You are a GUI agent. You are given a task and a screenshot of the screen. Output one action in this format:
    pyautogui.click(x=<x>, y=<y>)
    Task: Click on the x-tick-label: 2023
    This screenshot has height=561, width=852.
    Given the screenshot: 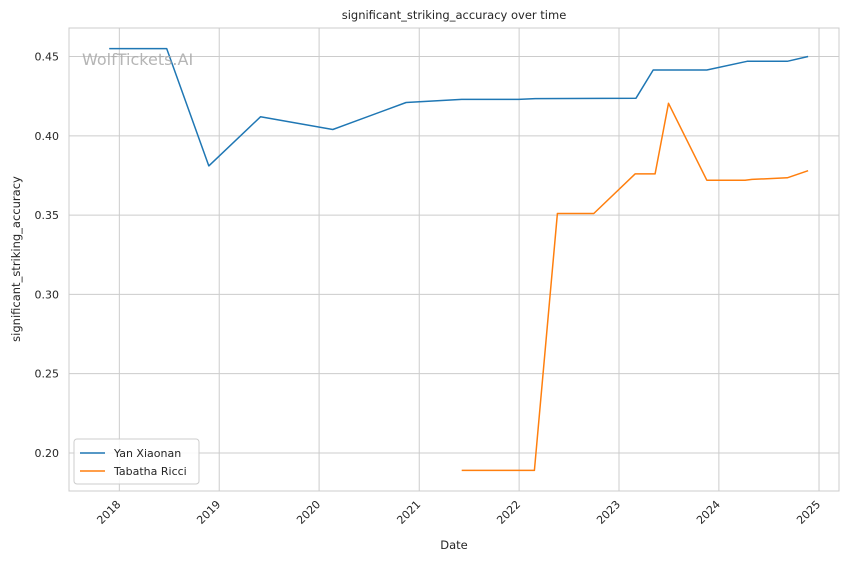 What is the action you would take?
    pyautogui.click(x=608, y=512)
    